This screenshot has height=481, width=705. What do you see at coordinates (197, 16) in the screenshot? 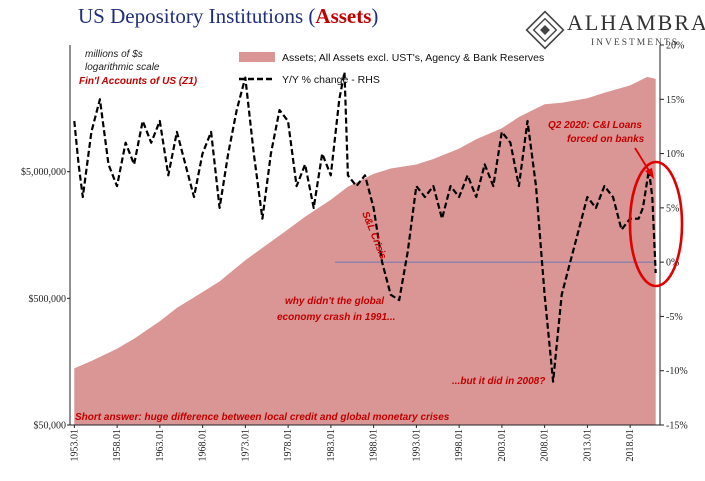
I see `title-text: US Depository Institutions (` at bounding box center [197, 16].